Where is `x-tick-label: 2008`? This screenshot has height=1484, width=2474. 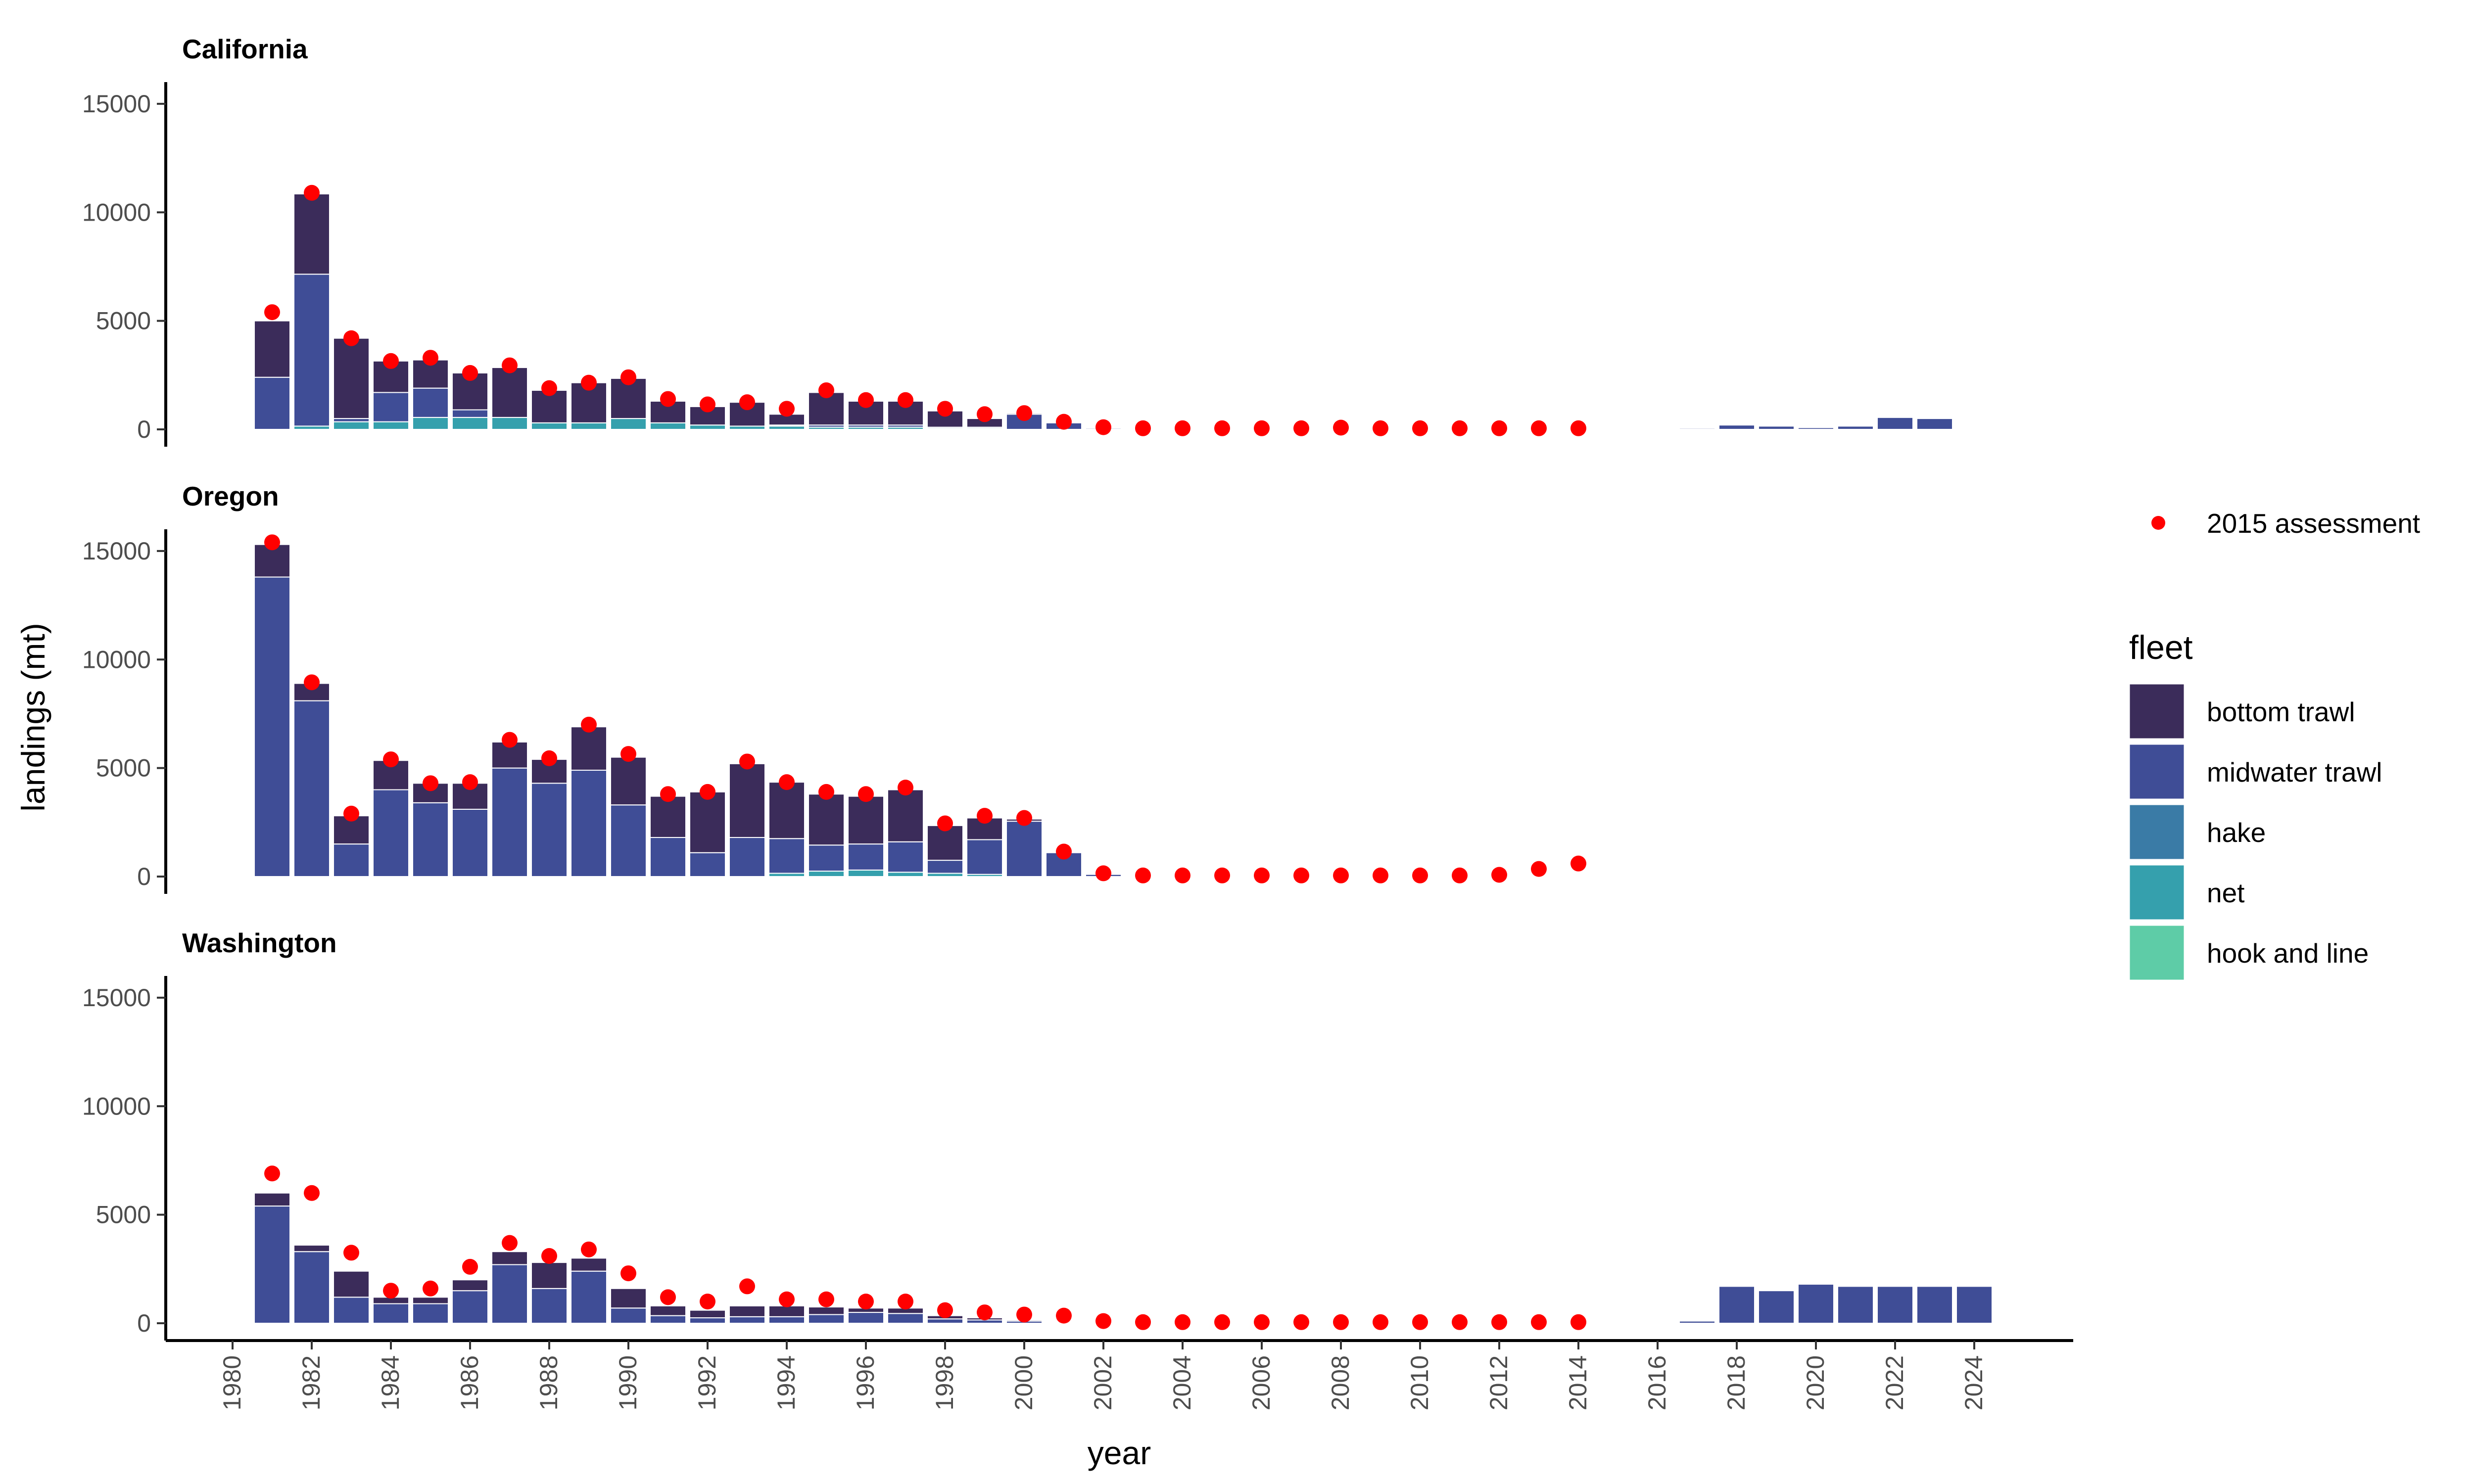
x-tick-label: 2008 is located at coordinates (1340, 1382).